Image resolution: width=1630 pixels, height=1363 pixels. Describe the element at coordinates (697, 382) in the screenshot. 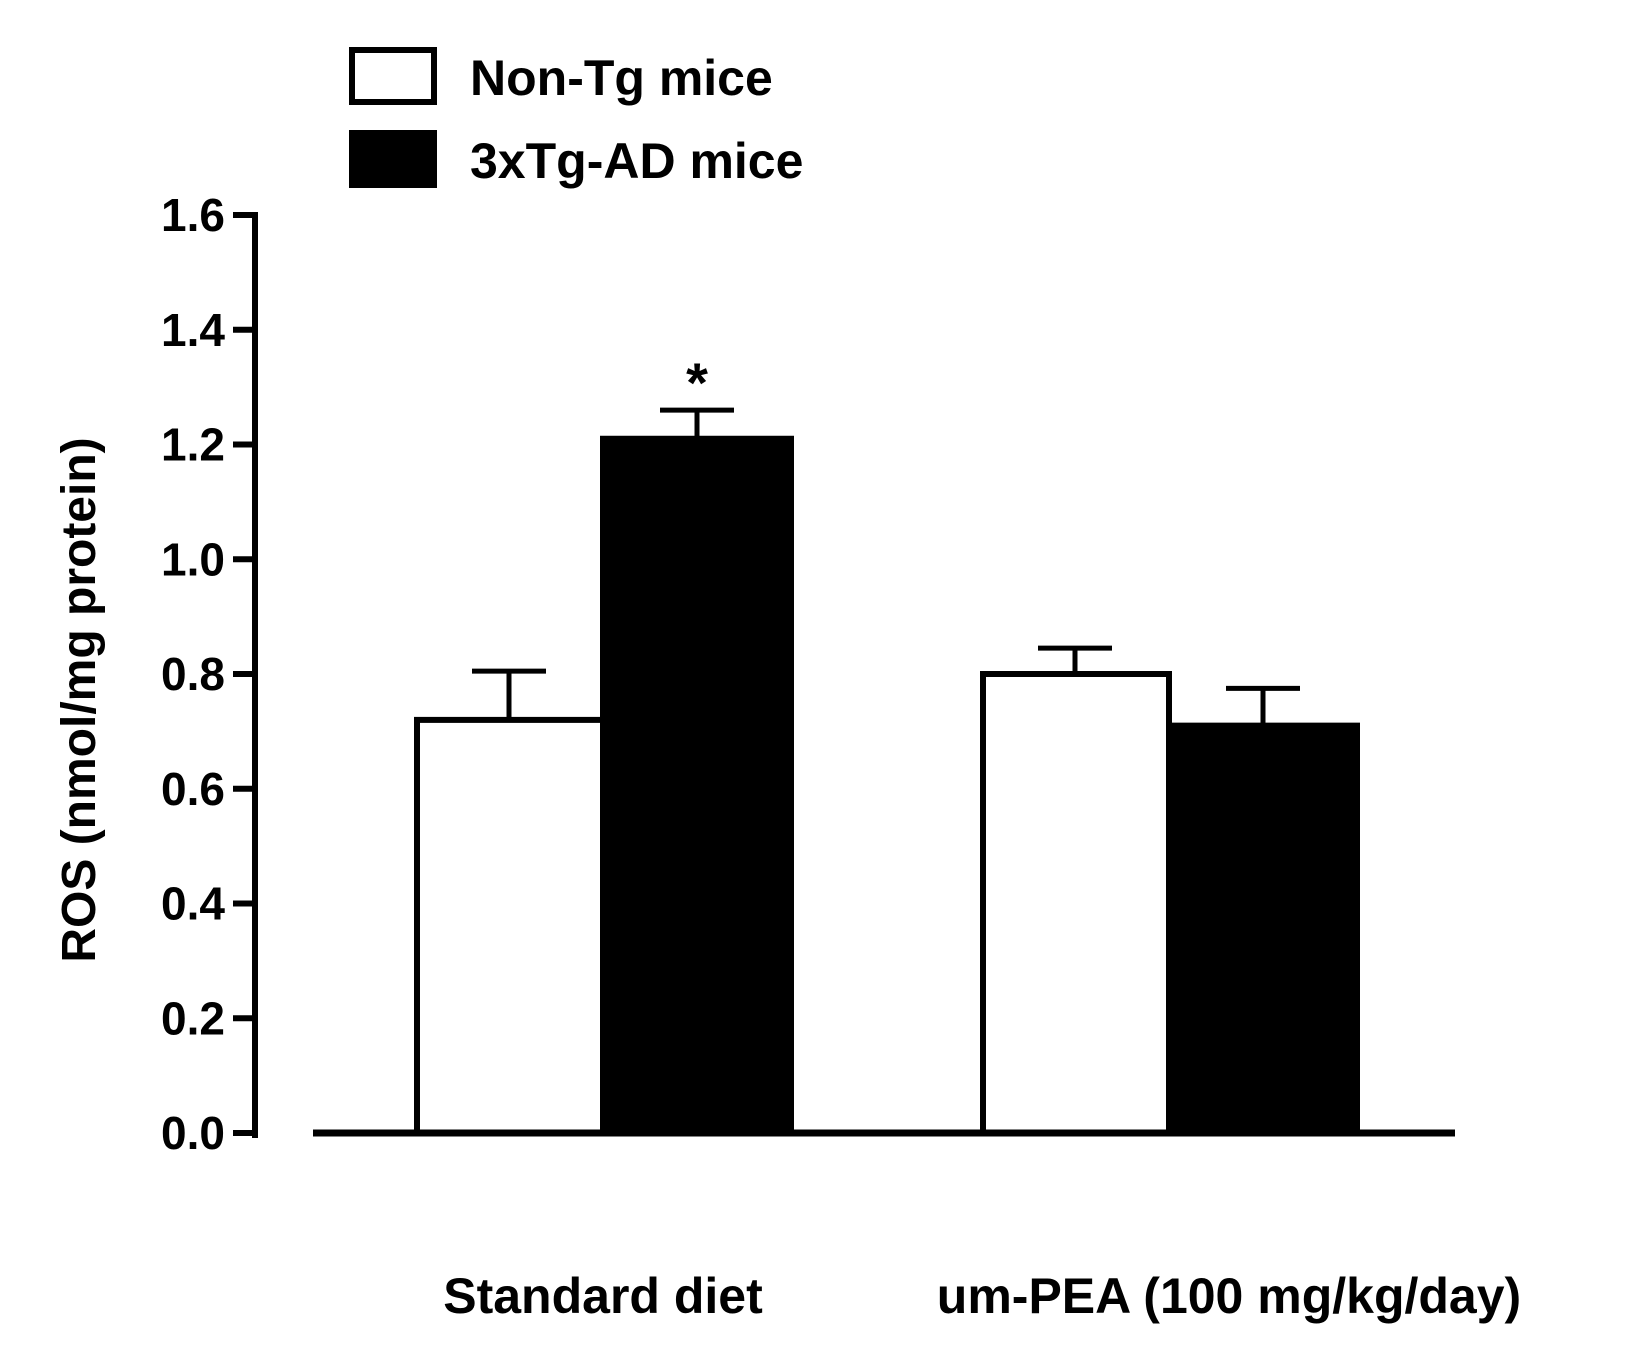

I see `significance-asterisk: *` at that location.